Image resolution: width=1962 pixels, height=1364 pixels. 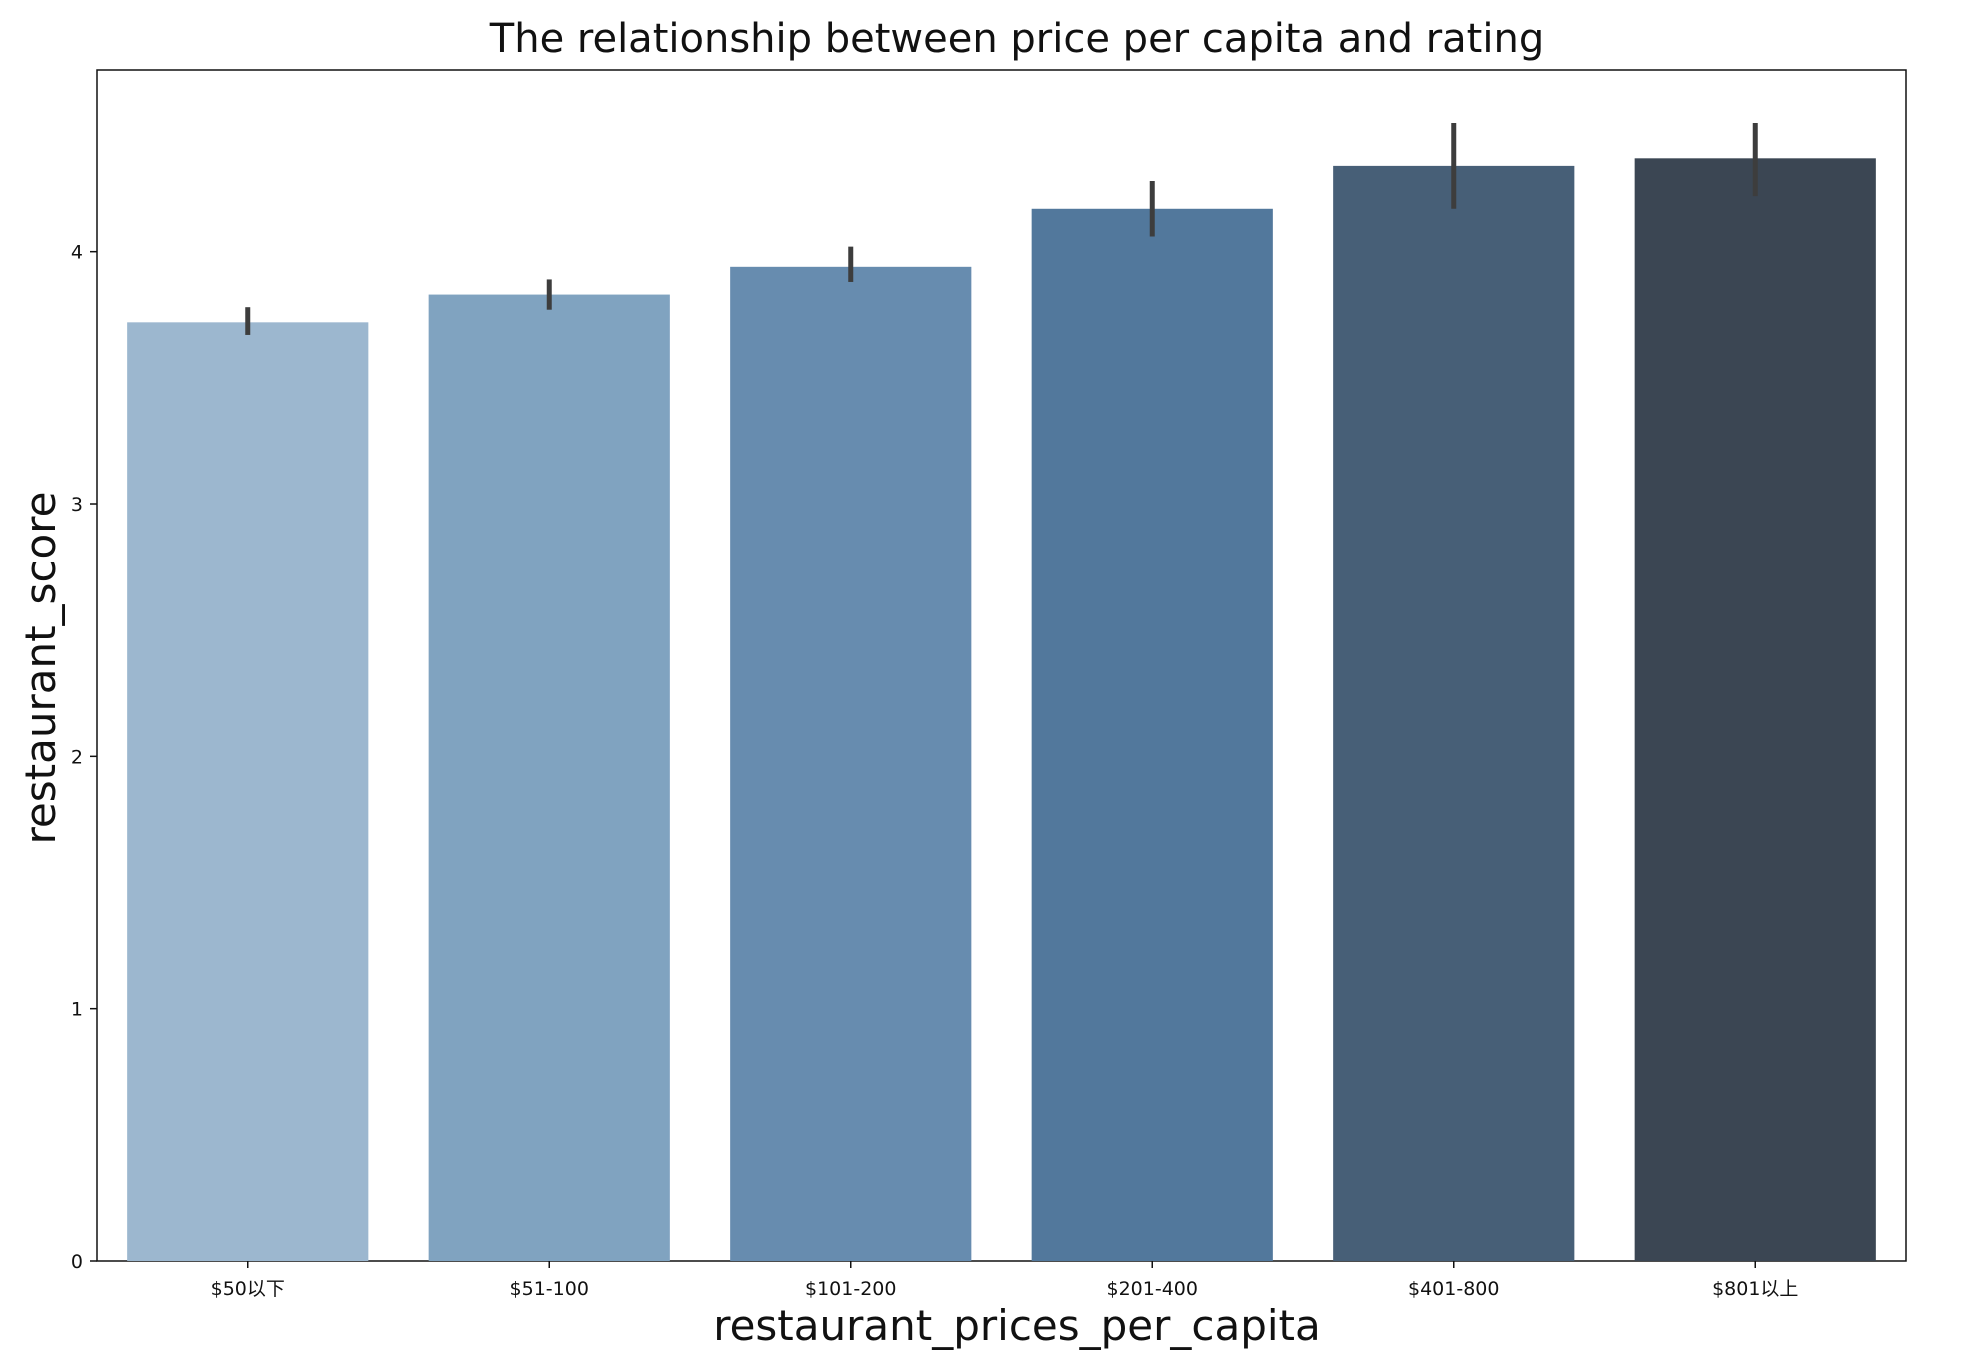 What do you see at coordinates (84, 757) in the screenshot?
I see `y-axis: 0 1 2 3 4` at bounding box center [84, 757].